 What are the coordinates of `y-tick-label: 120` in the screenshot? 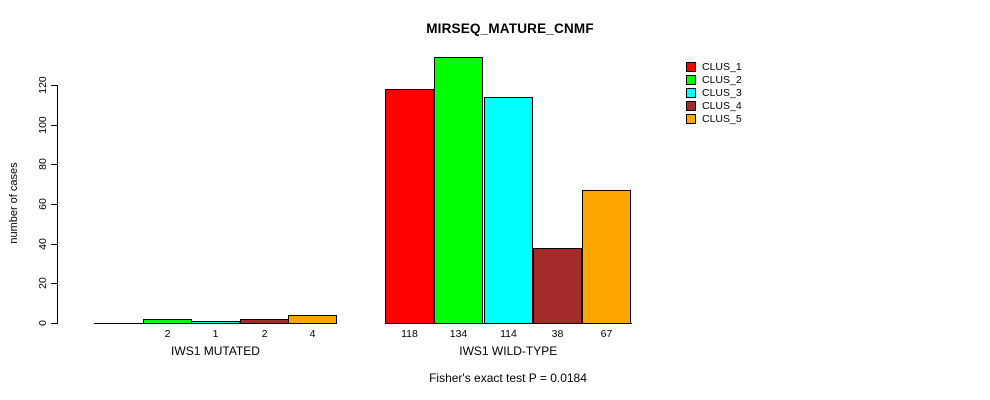 It's located at (43, 85).